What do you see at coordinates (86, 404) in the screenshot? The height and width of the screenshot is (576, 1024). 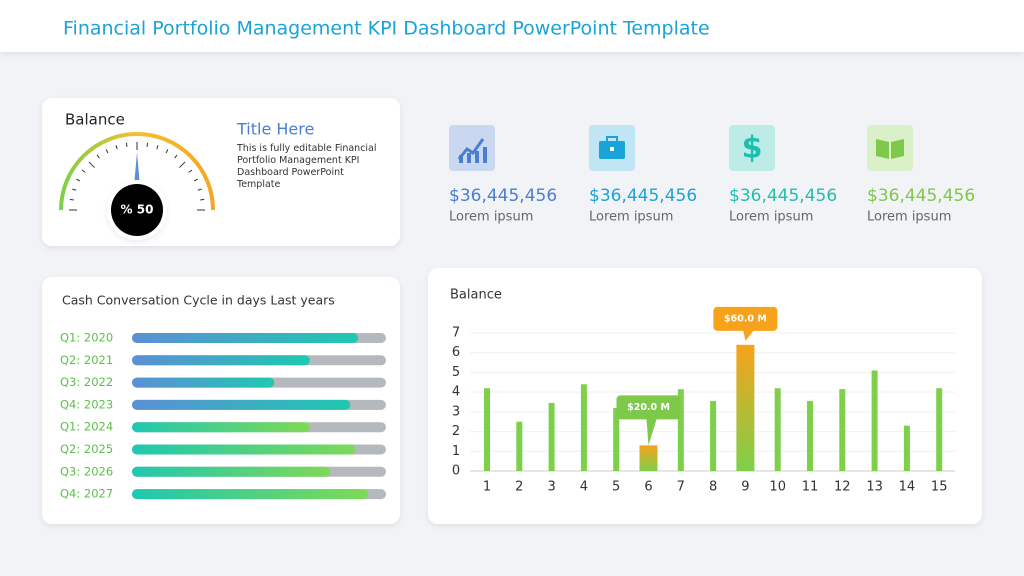 I see `category-label: Q4: 2023` at bounding box center [86, 404].